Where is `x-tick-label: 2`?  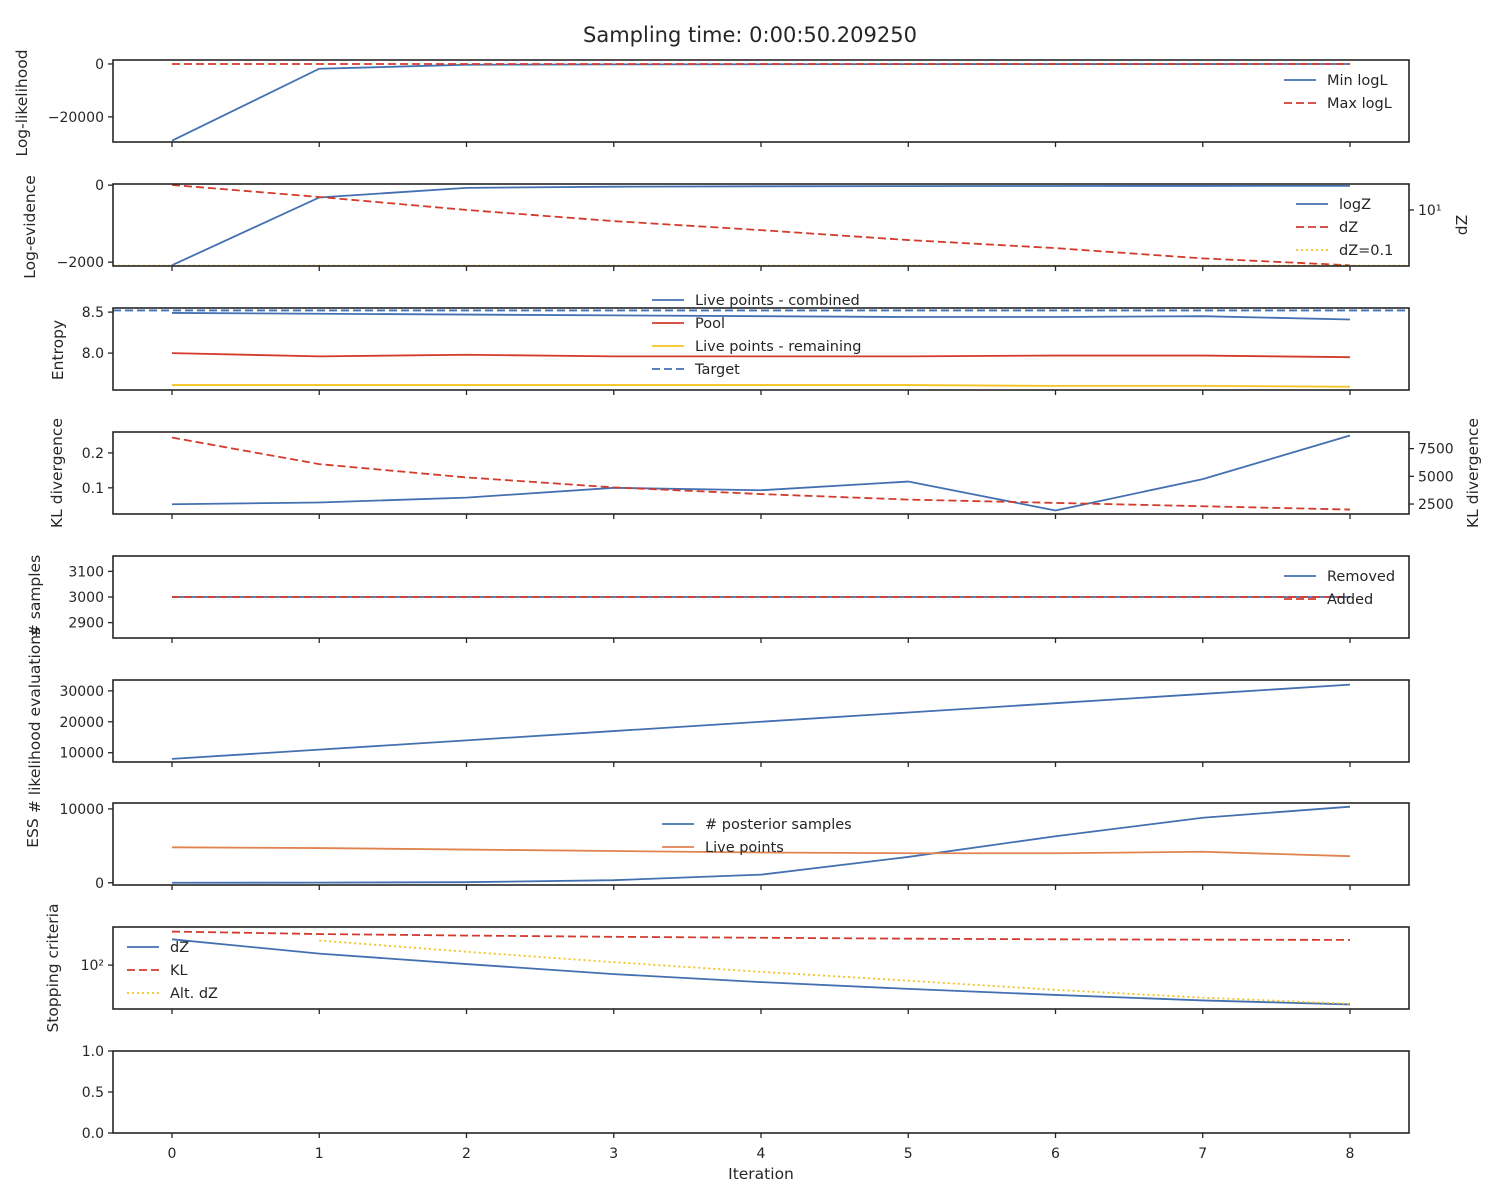 x-tick-label: 2 is located at coordinates (466, 1154).